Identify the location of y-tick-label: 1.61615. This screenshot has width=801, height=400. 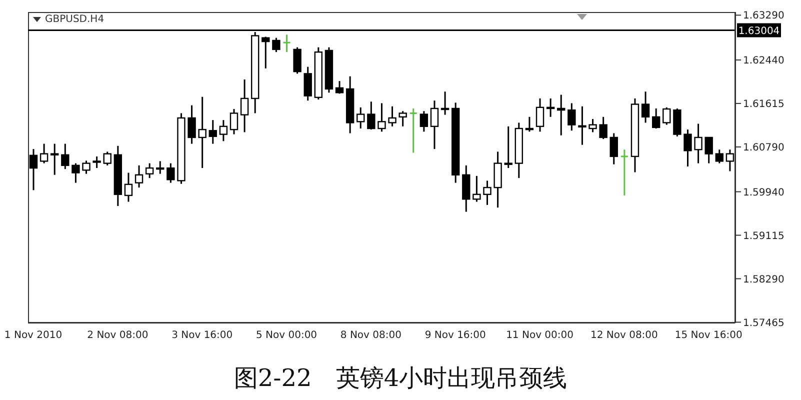
(763, 104).